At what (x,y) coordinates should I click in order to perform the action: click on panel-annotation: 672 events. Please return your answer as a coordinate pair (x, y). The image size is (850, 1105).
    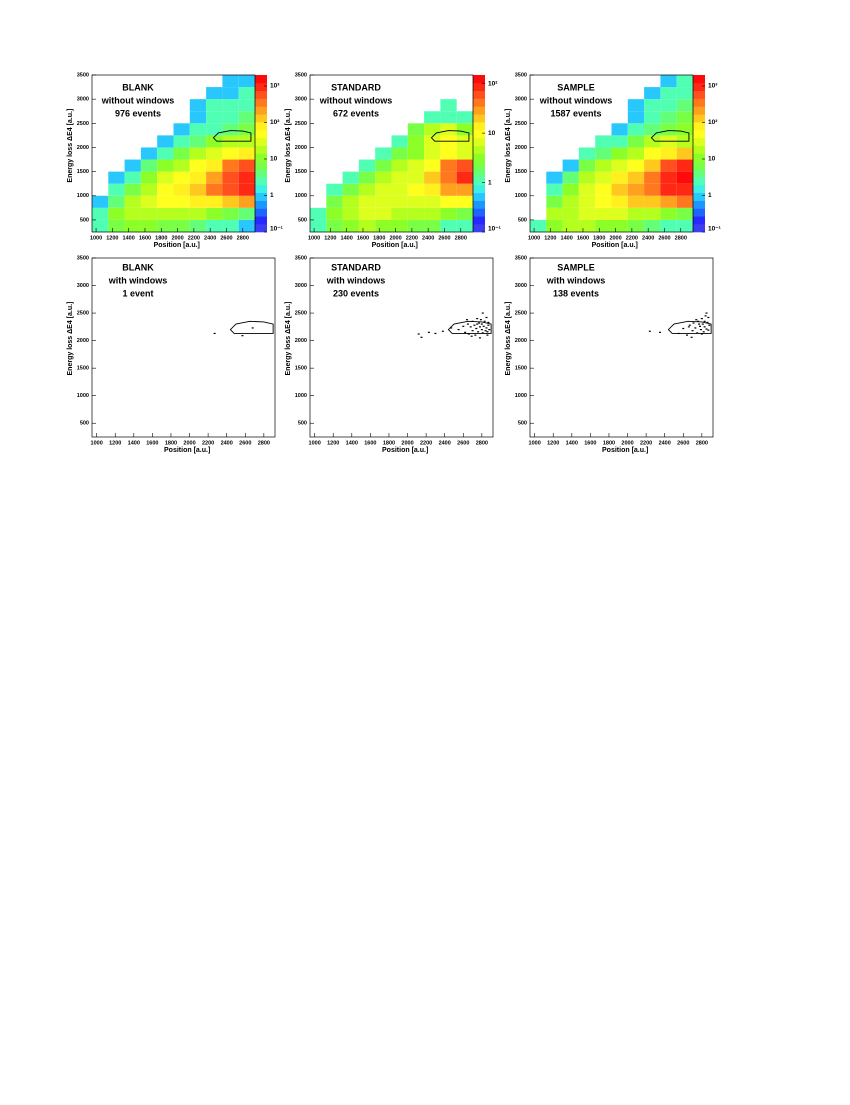
    Looking at the image, I should click on (356, 113).